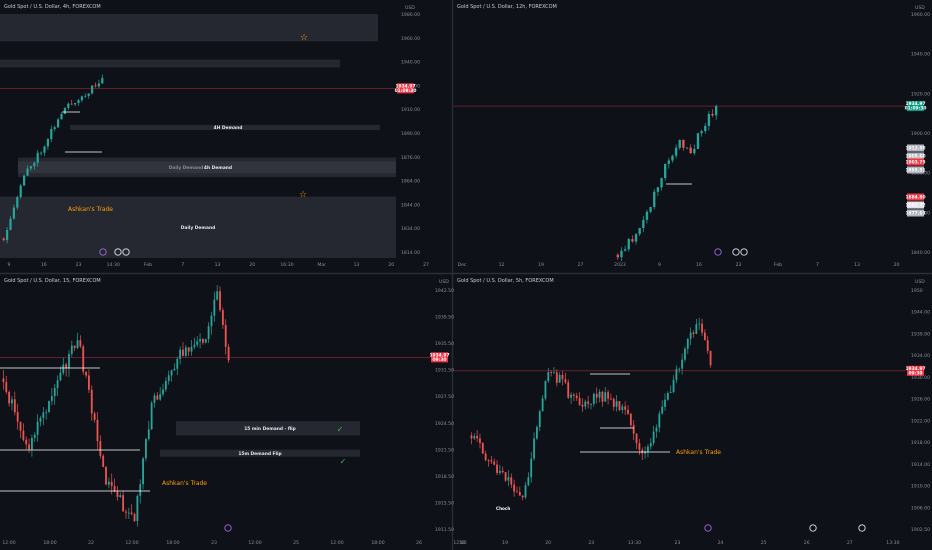 Image resolution: width=932 pixels, height=550 pixels. Describe the element at coordinates (410, 15) in the screenshot. I see `y-tick-label: 1980.00` at that location.